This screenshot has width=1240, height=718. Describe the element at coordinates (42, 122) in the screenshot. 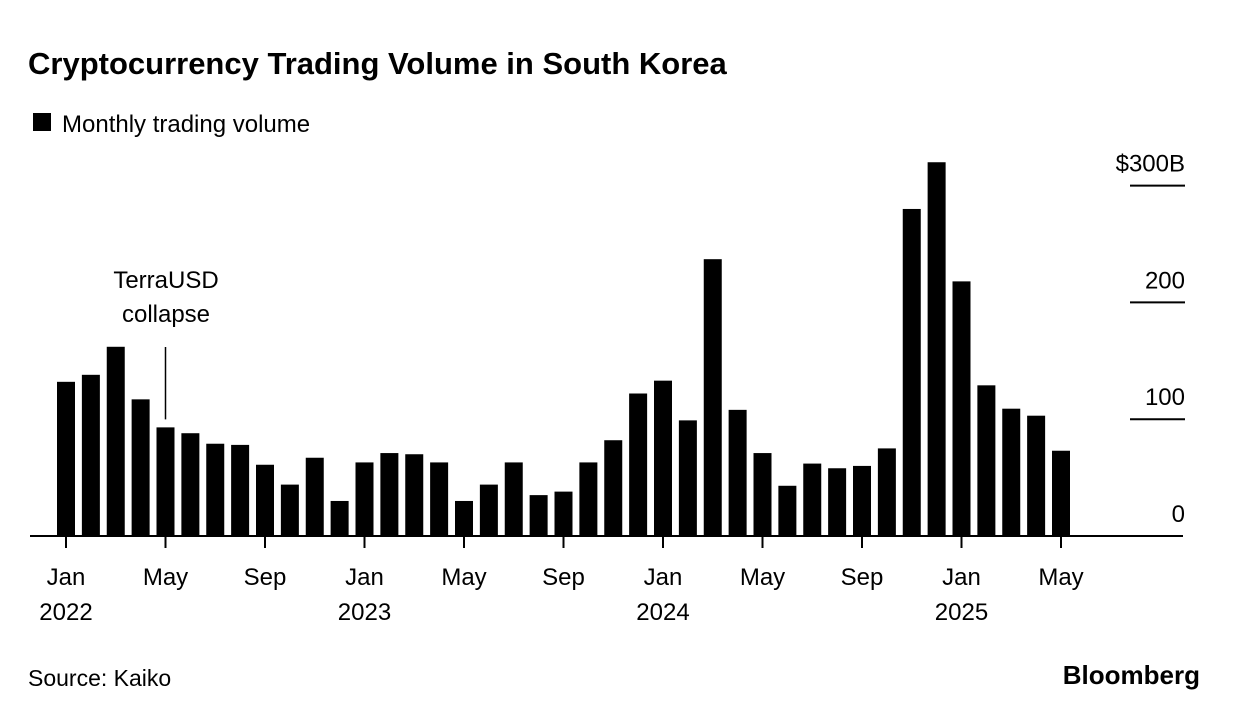

I see `legend-swatch` at that location.